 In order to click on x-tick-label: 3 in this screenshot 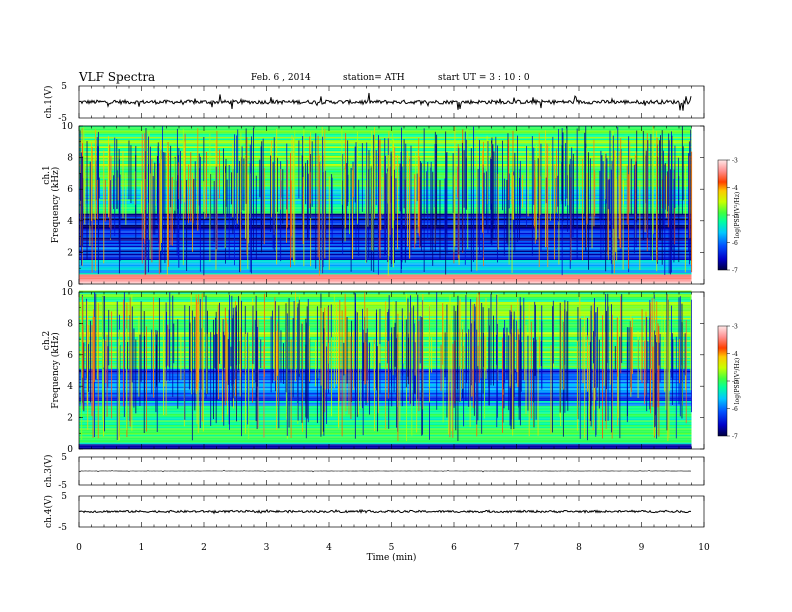, I will do `click(267, 548)`.